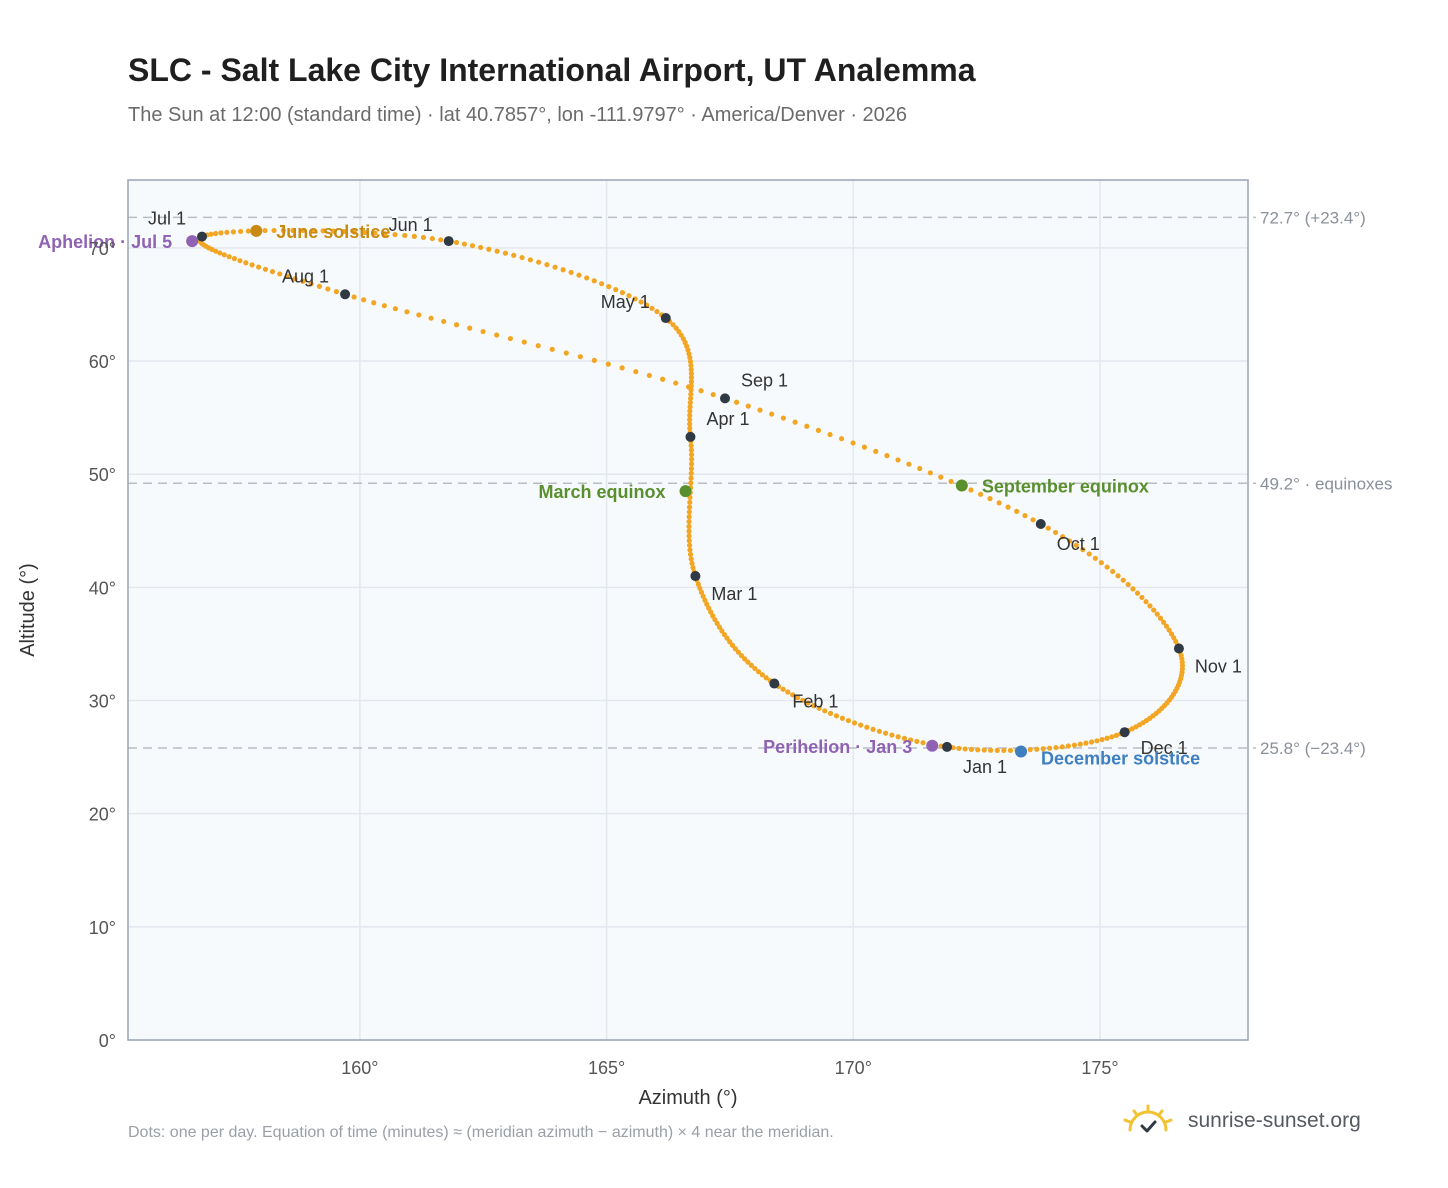 Image resolution: width=1448 pixels, height=1188 pixels. I want to click on event-label: March equinox, so click(602, 492).